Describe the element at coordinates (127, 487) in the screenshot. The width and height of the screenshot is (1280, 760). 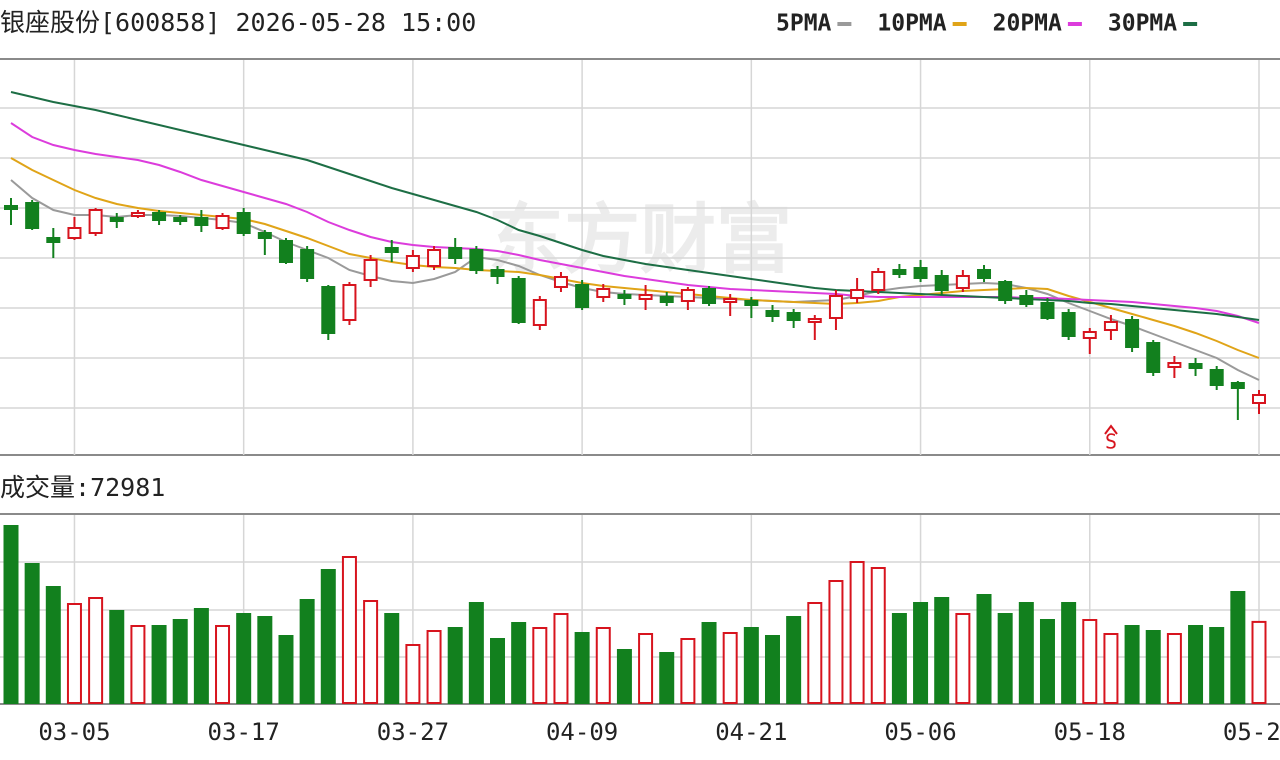
I see `volume-value: 72981` at that location.